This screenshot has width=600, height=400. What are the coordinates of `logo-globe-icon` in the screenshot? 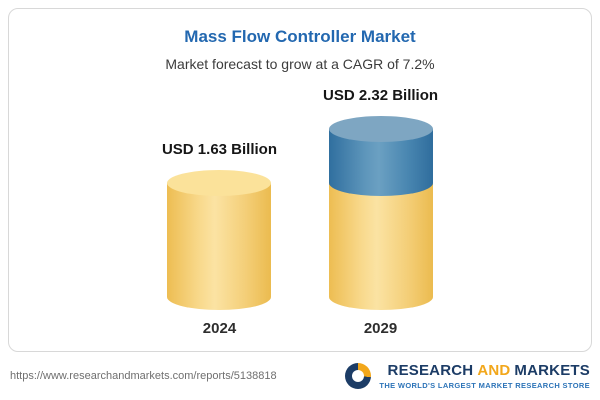 It's located at (358, 376).